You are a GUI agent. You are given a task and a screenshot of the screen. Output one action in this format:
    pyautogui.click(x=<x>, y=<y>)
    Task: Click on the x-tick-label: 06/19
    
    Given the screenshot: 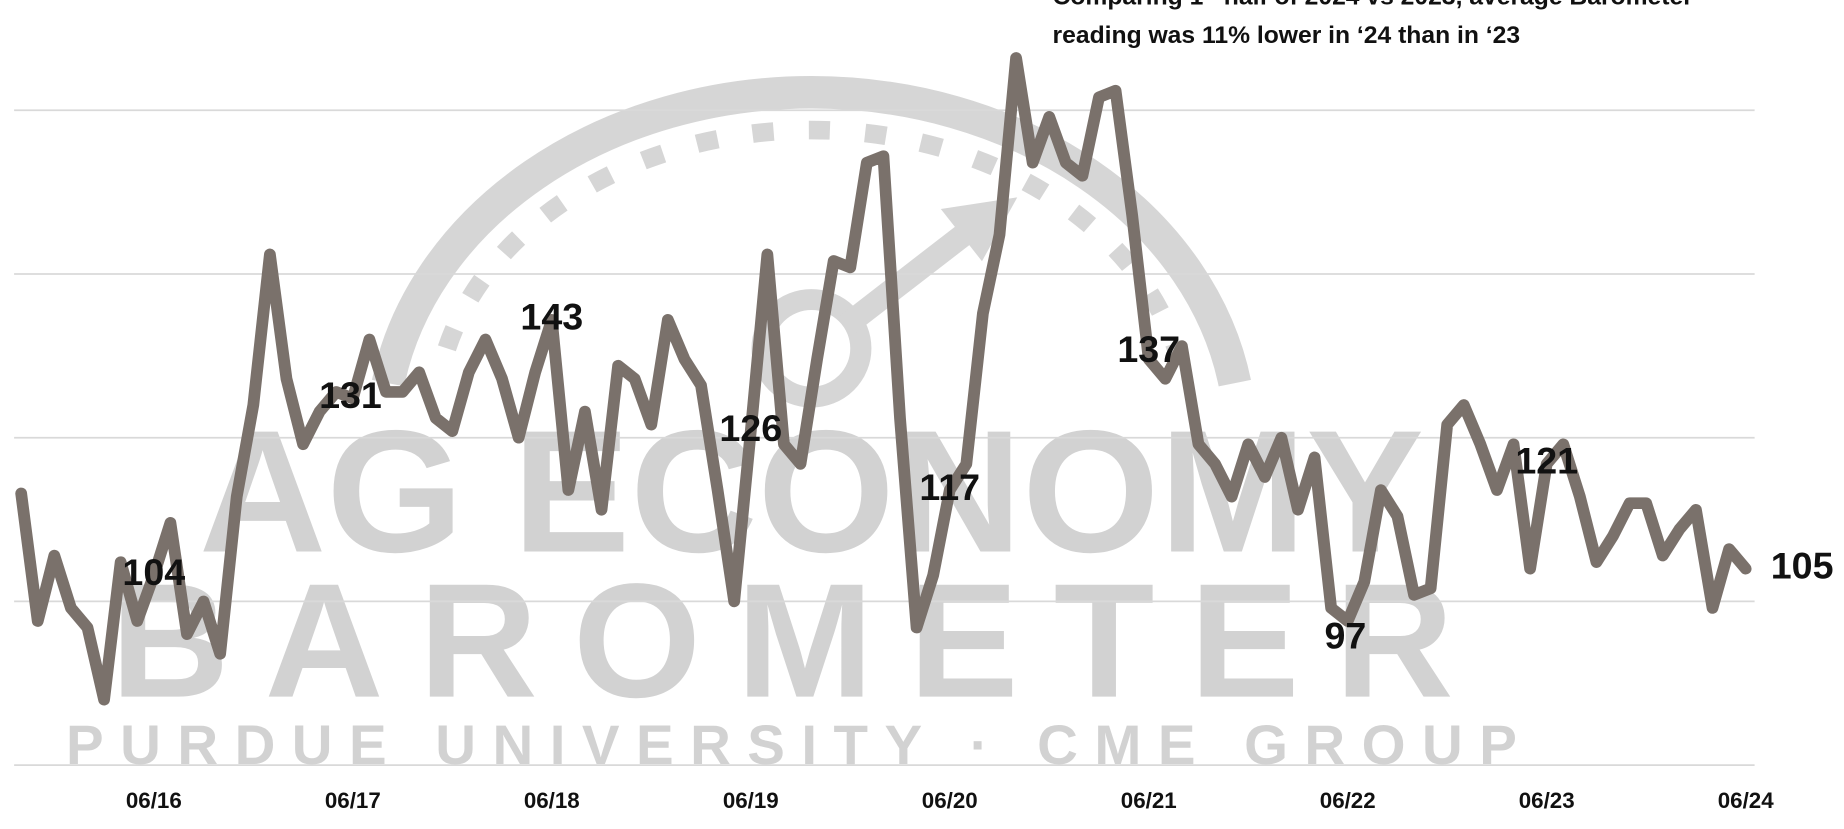 What is the action you would take?
    pyautogui.click(x=751, y=800)
    